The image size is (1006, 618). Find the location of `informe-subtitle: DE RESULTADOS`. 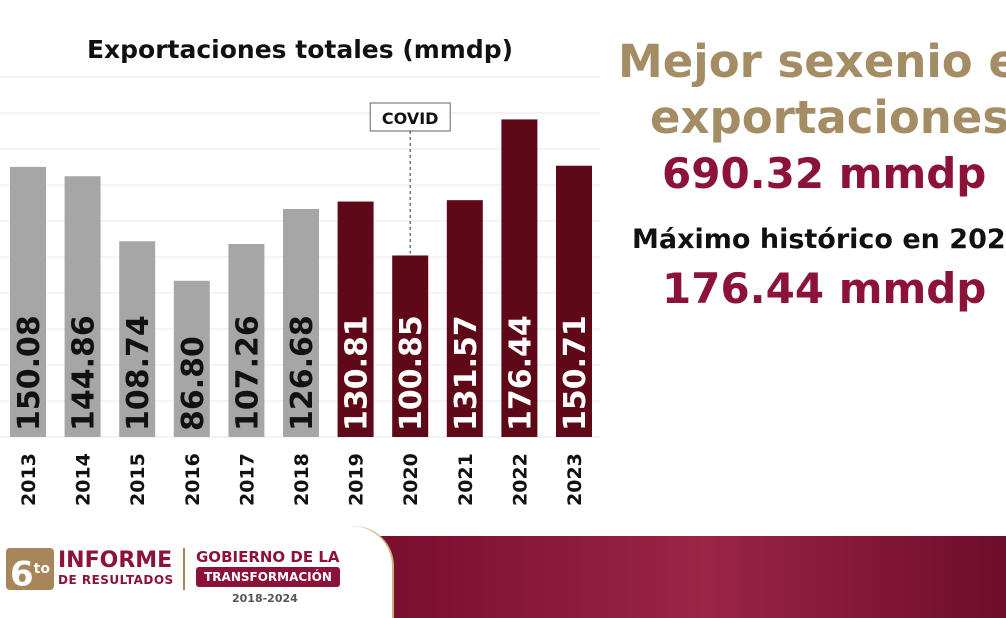

informe-subtitle: DE RESULTADOS is located at coordinates (116, 580).